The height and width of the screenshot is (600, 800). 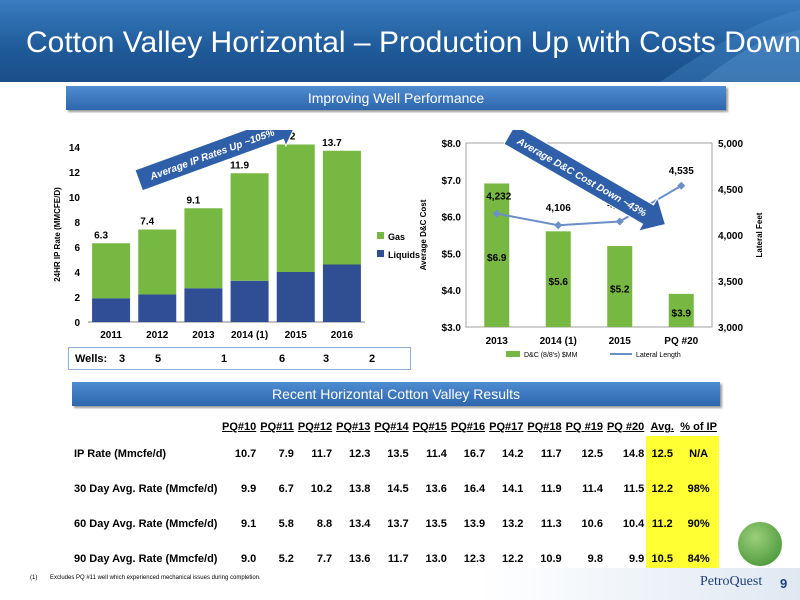 What do you see at coordinates (730, 328) in the screenshot?
I see `y2-tick-label: 3,000` at bounding box center [730, 328].